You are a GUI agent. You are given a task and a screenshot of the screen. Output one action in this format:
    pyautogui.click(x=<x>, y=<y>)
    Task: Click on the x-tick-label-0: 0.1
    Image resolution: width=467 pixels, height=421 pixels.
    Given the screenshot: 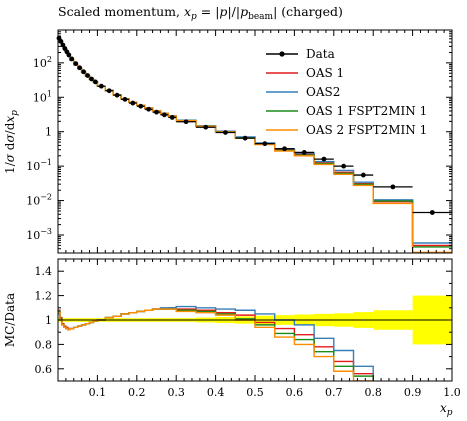 What is the action you would take?
    pyautogui.click(x=98, y=392)
    